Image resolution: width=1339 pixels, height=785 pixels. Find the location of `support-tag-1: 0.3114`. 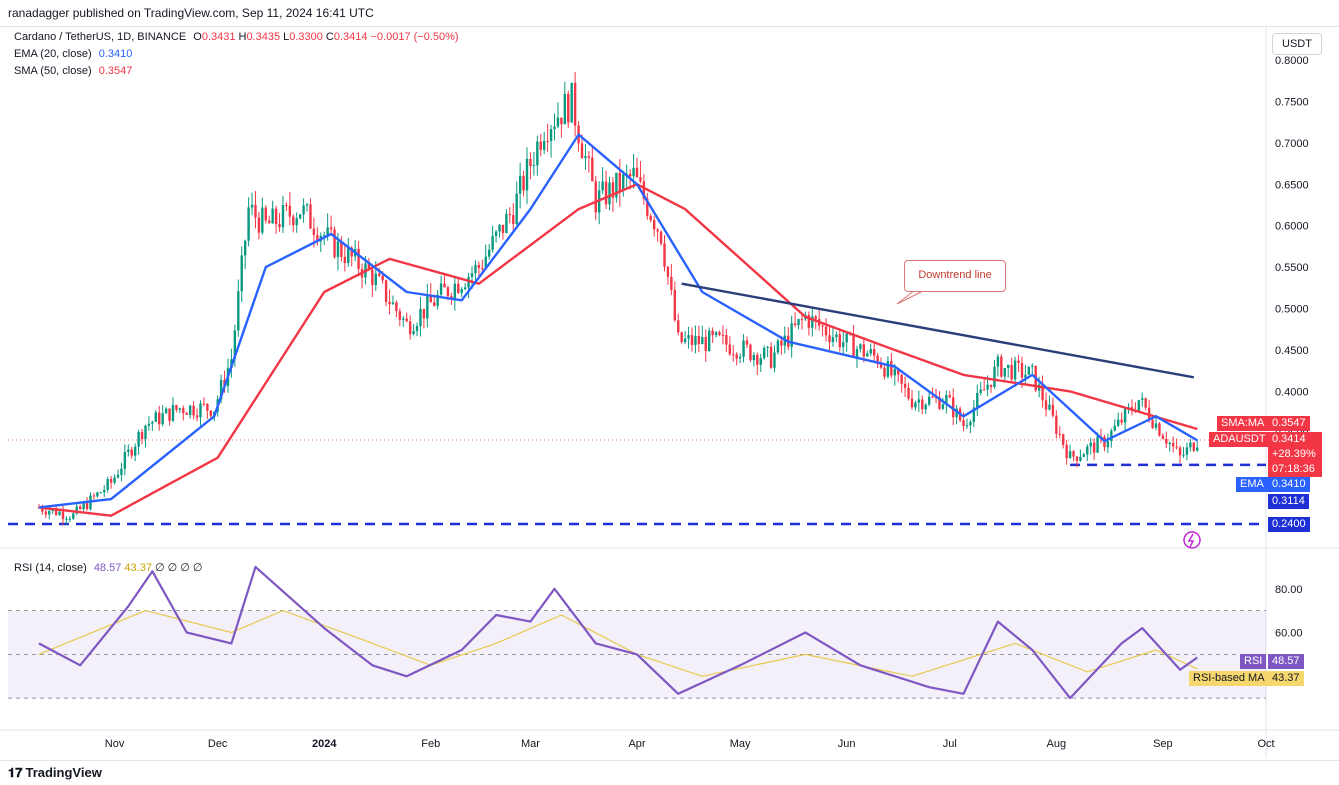

support-tag-1: 0.3114 is located at coordinates (1288, 501).